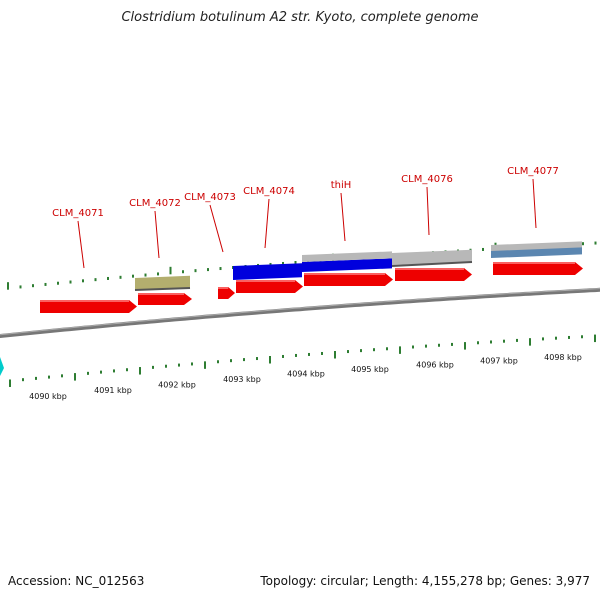 This screenshot has height=600, width=600. What do you see at coordinates (341, 185) in the screenshot?
I see `gene-label: thiH` at bounding box center [341, 185].